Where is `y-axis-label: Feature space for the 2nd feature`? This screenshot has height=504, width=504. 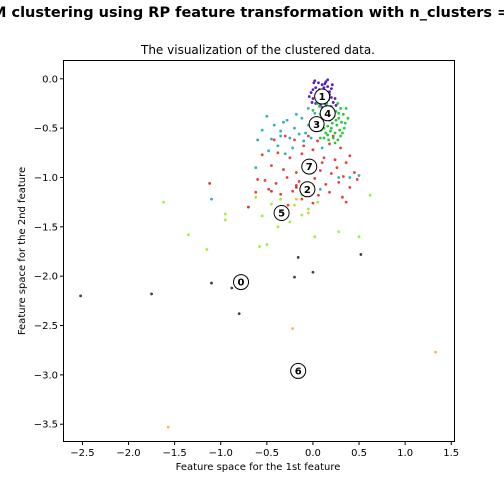
y-axis-label: Feature space for the 2nd feature is located at coordinates (22, 251).